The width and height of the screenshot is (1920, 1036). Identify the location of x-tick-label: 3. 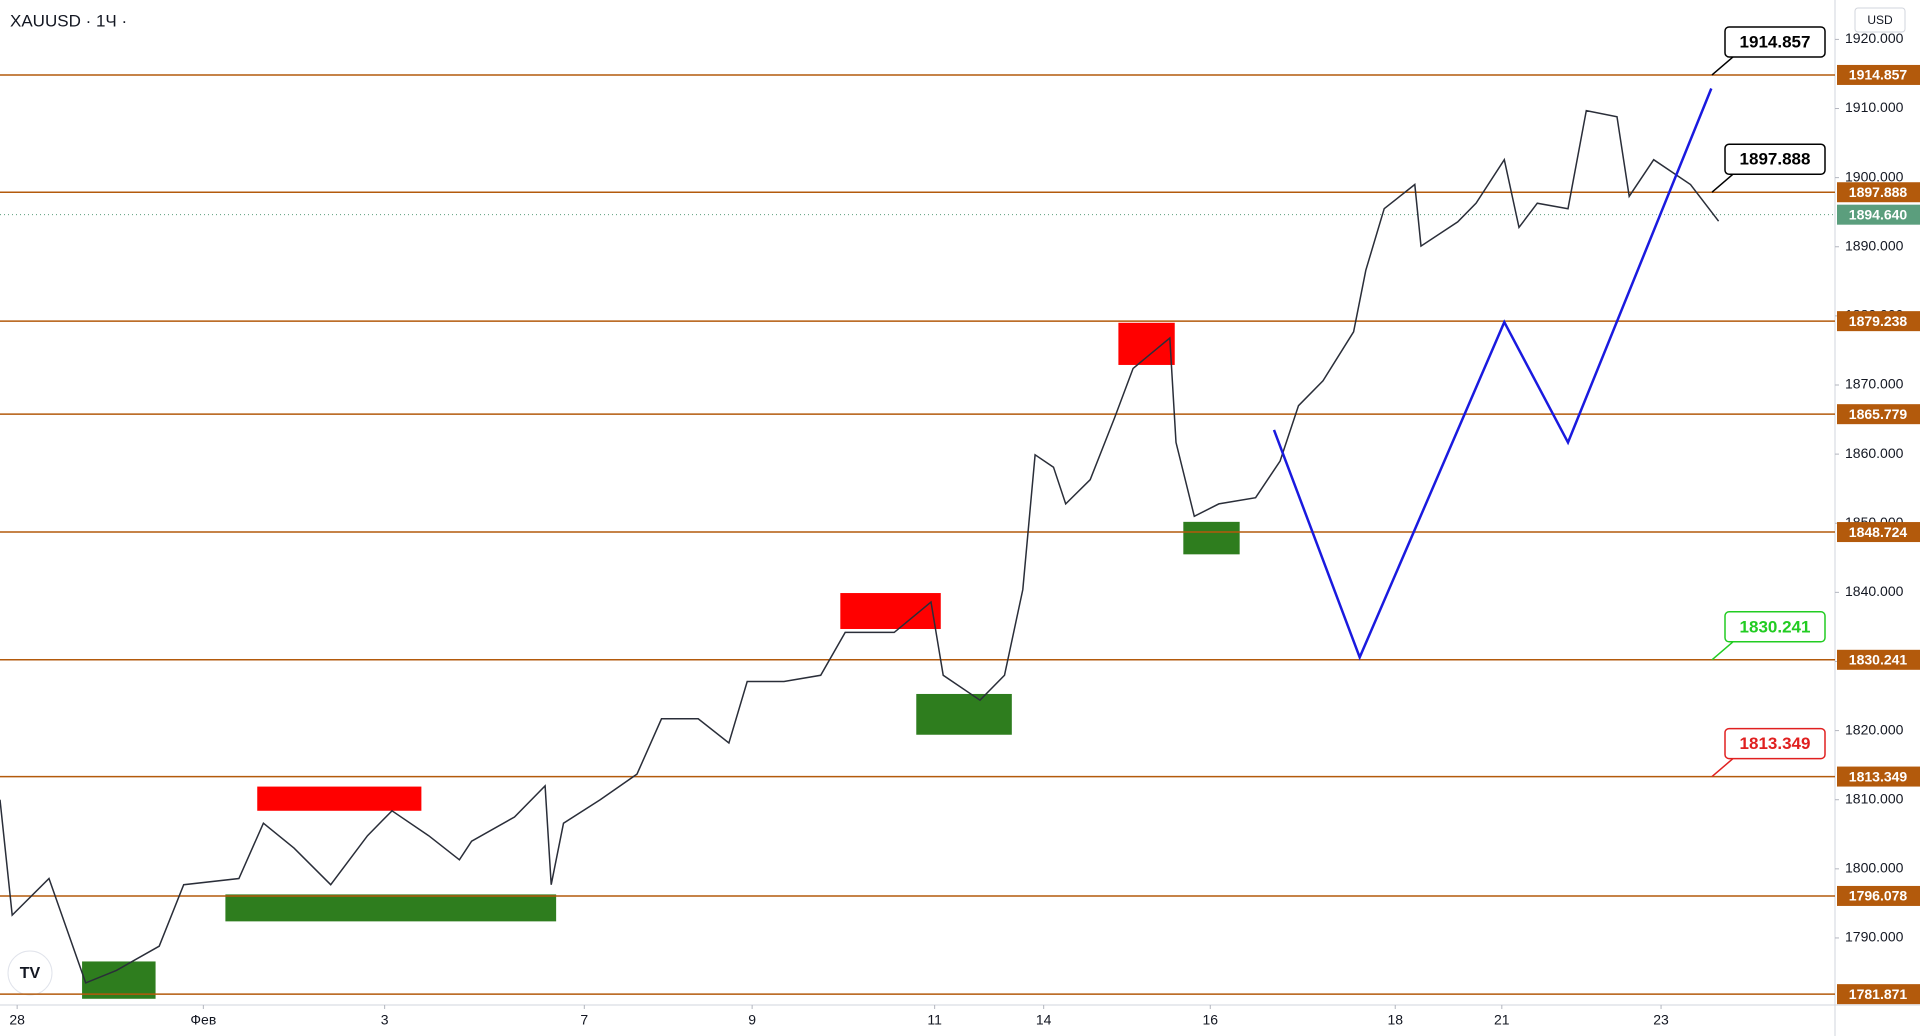
(385, 1020).